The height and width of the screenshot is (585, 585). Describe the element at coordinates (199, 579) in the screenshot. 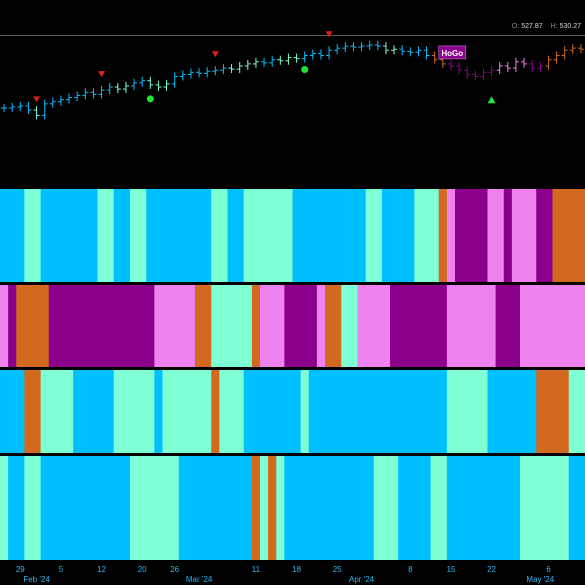

I see `x-month-label: Mar '24` at that location.